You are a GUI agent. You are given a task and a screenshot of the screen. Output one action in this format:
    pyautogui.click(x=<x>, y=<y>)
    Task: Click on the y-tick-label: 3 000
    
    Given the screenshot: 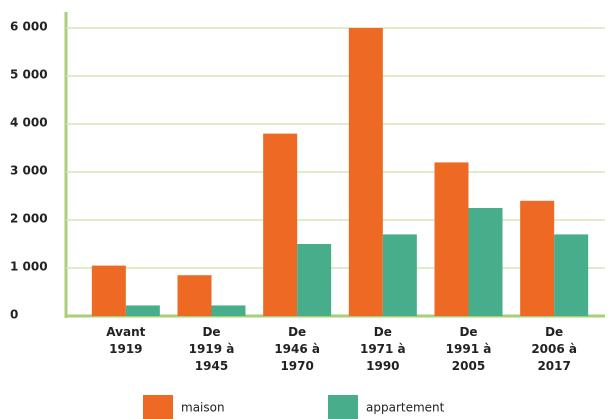 What is the action you would take?
    pyautogui.click(x=29, y=171)
    